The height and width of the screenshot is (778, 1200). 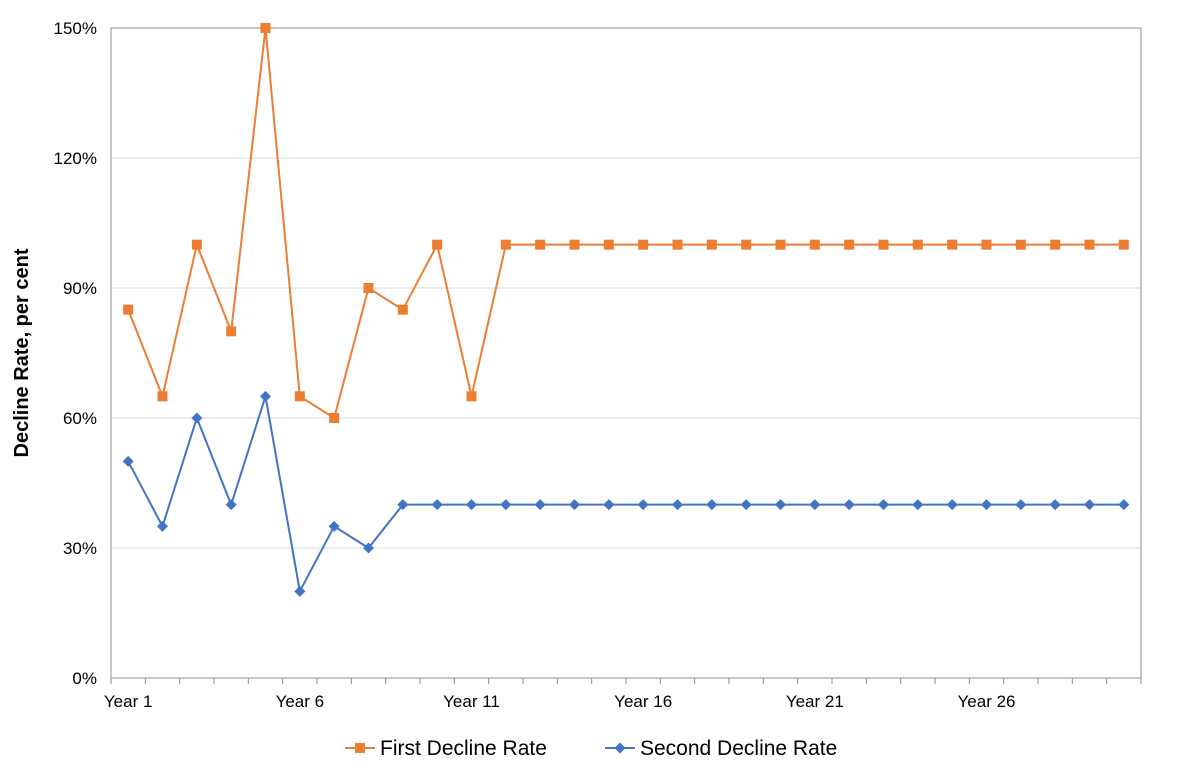 What do you see at coordinates (22, 352) in the screenshot?
I see `y-axis-title: Decline Rate, per cent` at bounding box center [22, 352].